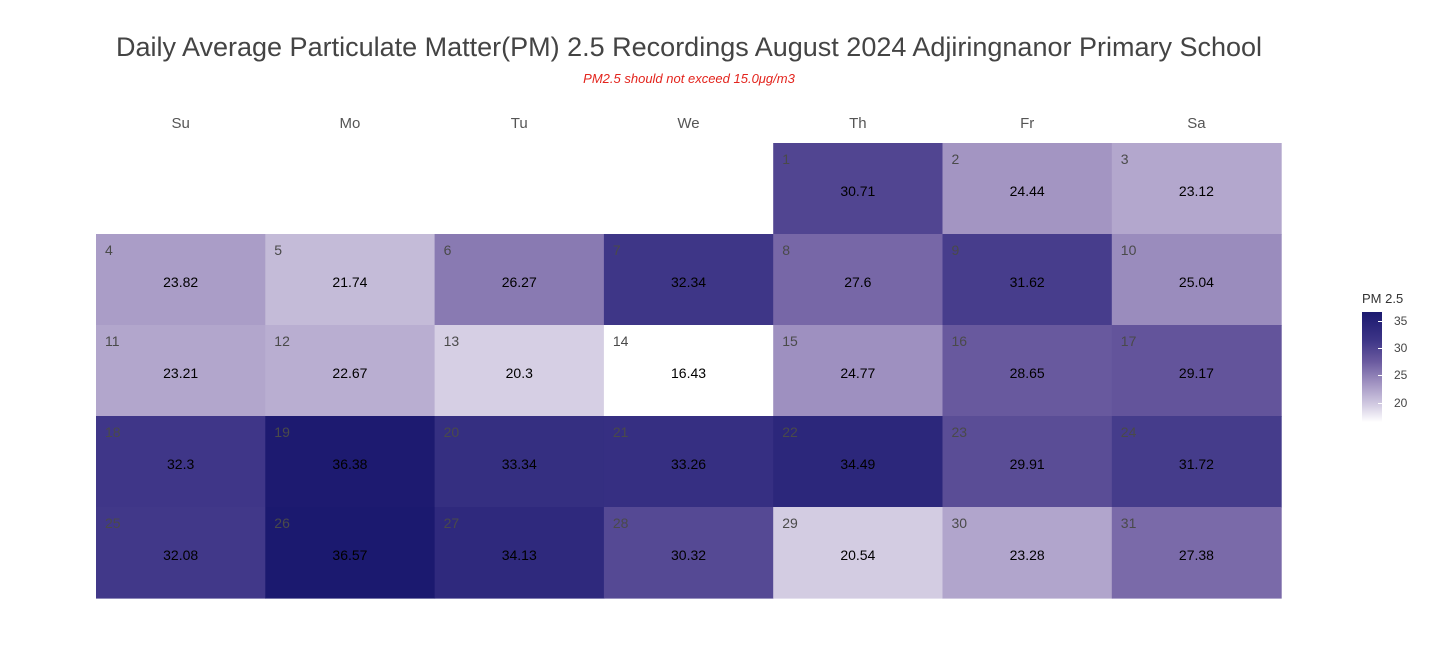 The image size is (1434, 668). I want to click on day-number-label: 8, so click(786, 250).